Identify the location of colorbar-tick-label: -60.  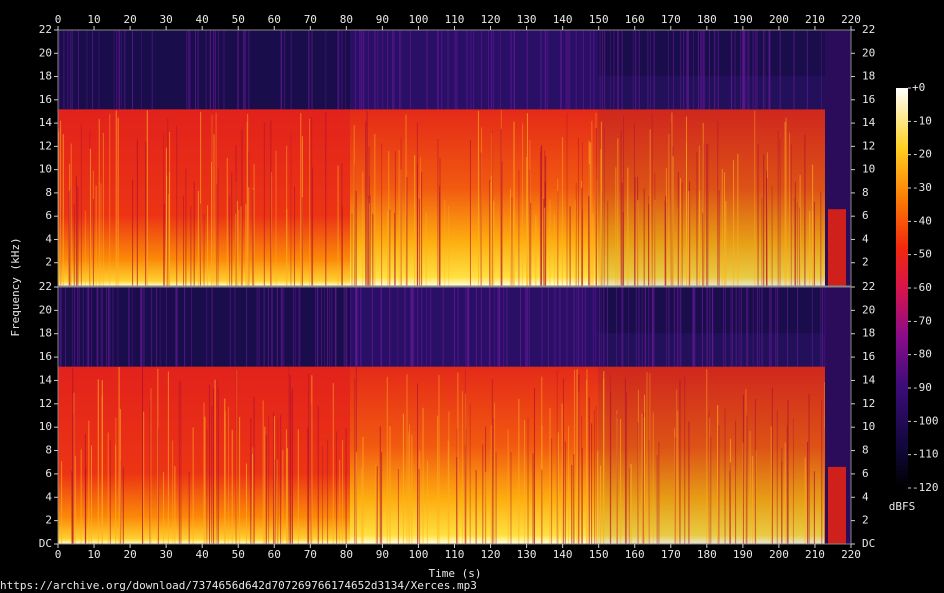
(922, 287).